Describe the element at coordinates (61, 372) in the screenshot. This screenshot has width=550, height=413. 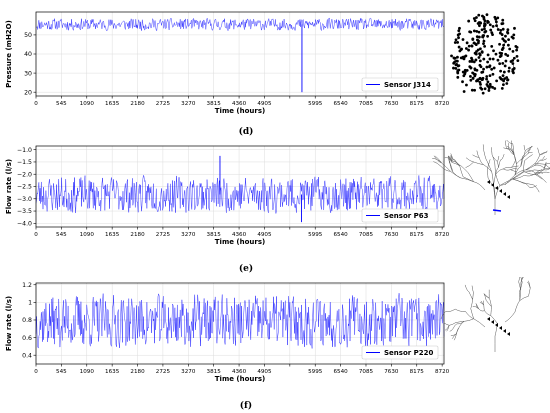
I see `x-tick-label: 545` at that location.